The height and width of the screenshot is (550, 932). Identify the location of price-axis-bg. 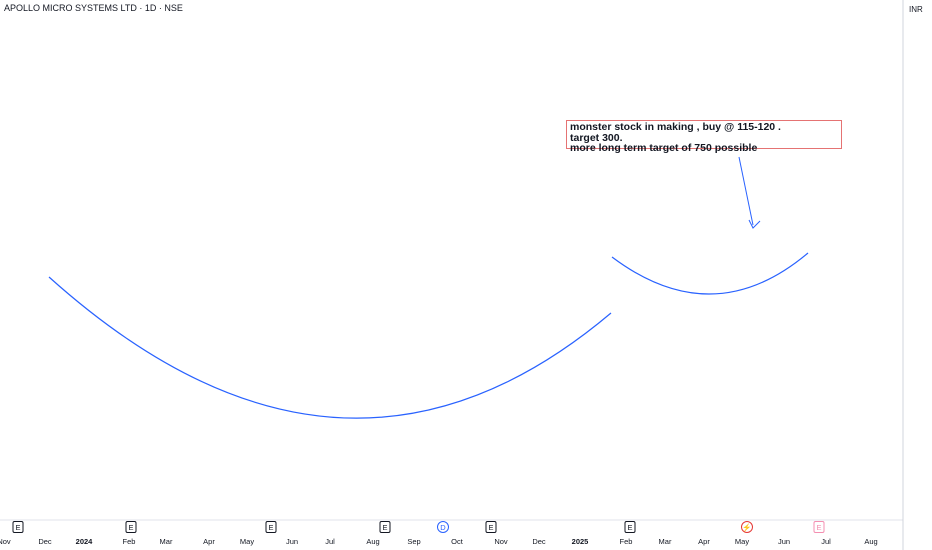
(917, 275).